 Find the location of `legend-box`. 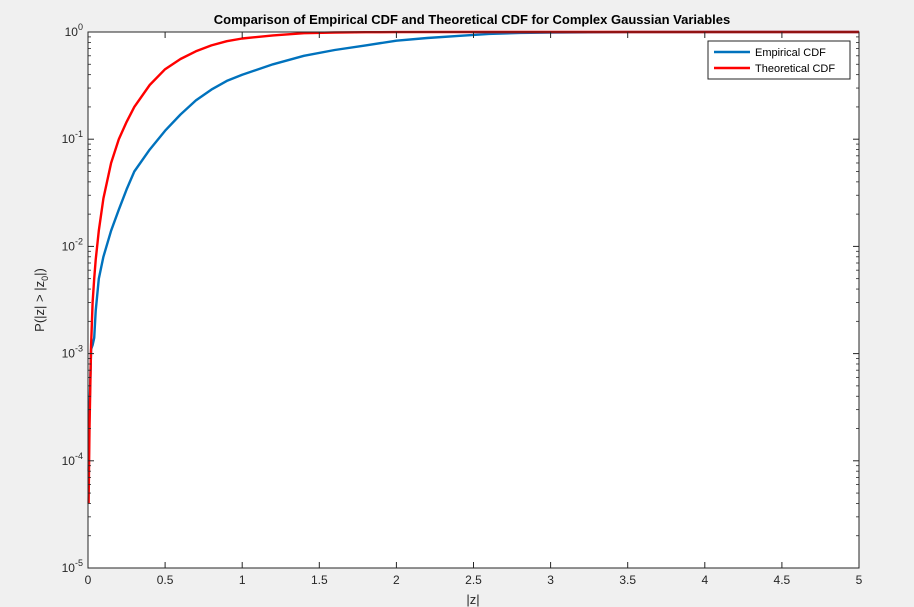

legend-box is located at coordinates (779, 60).